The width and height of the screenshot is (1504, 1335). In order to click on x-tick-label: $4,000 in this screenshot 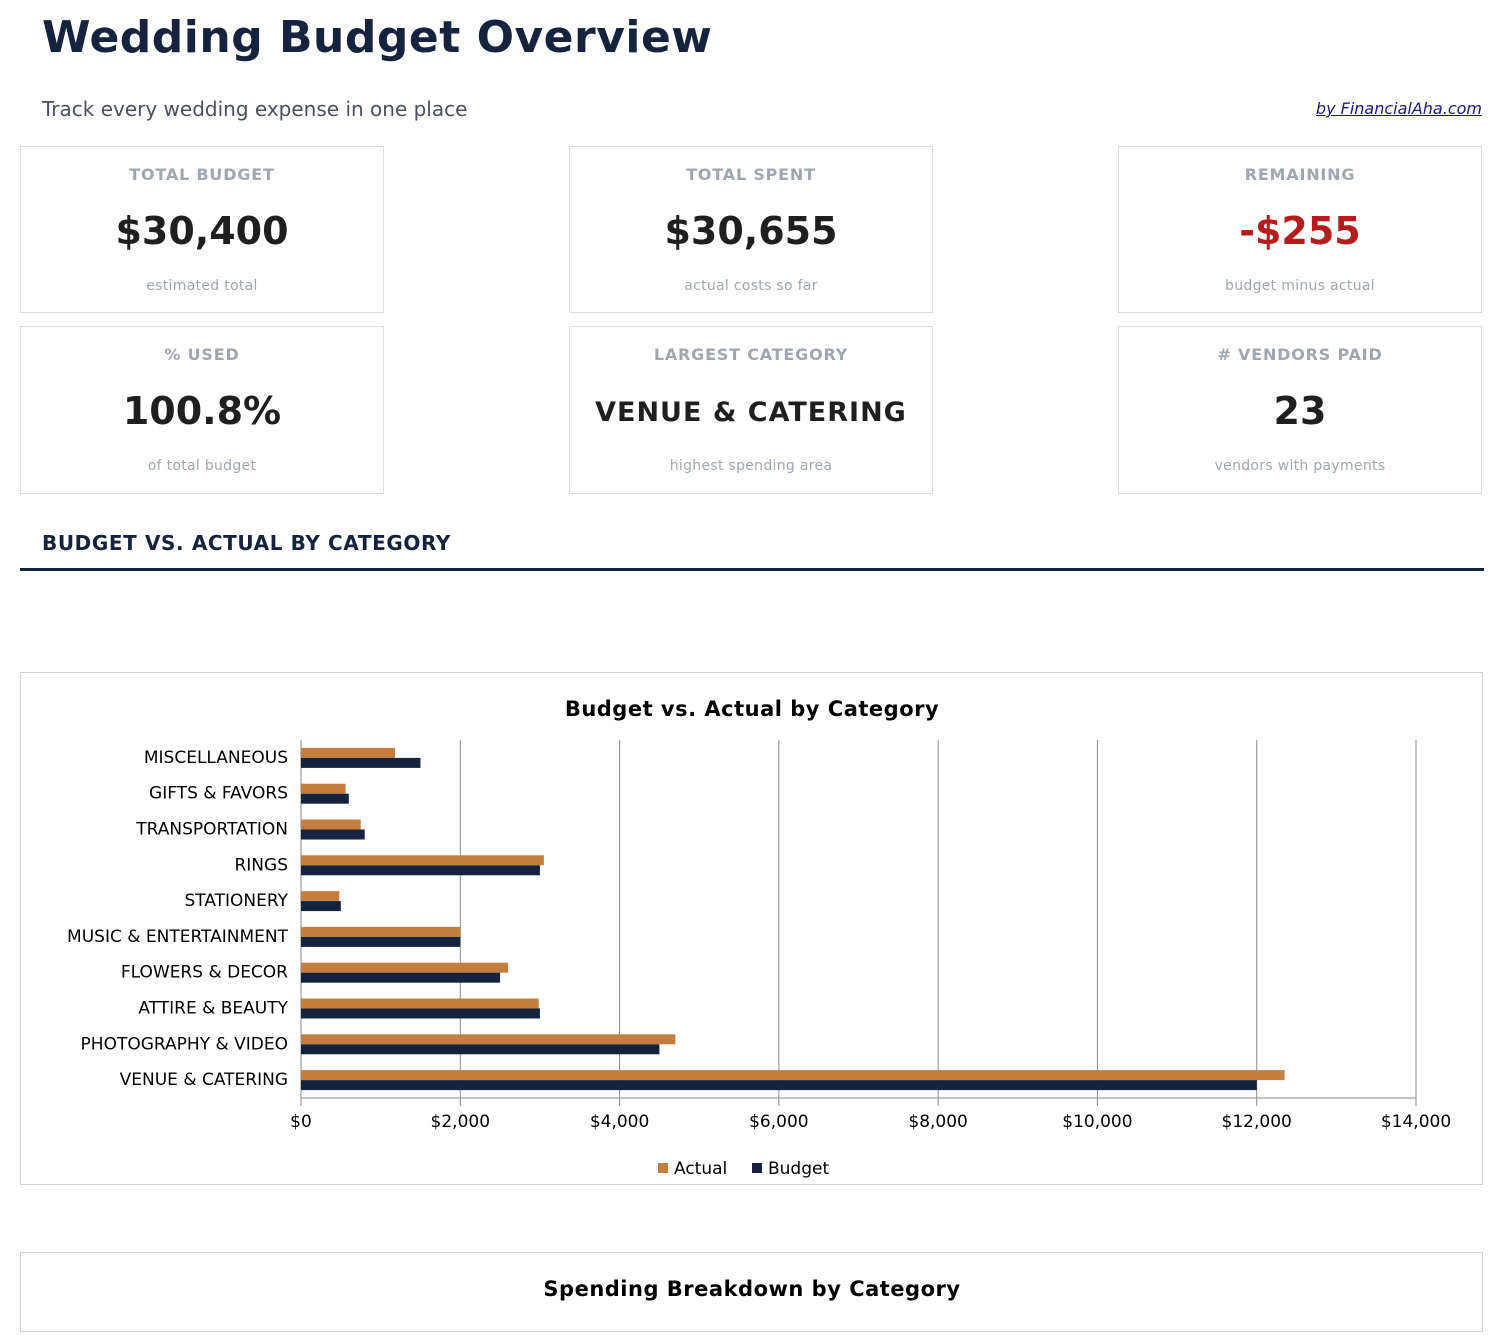, I will do `click(619, 1122)`.